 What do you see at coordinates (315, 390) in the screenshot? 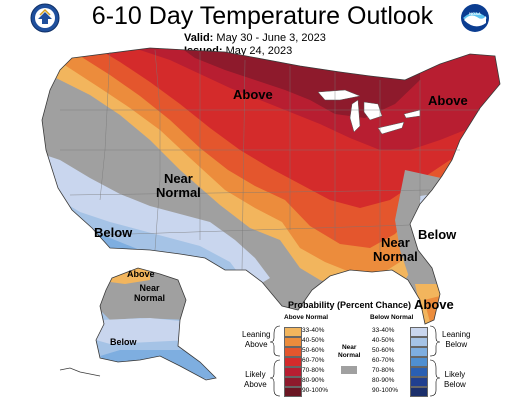
I see `legend-above-class-label: 90-100%` at bounding box center [315, 390].